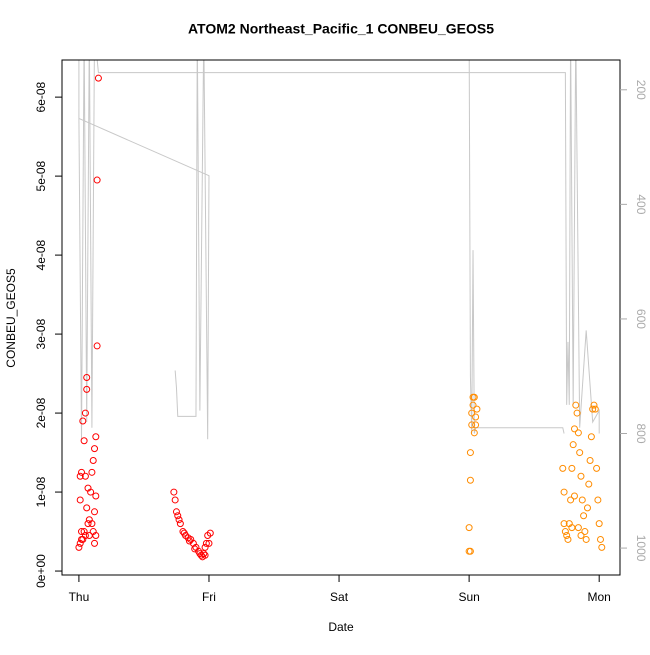 The image size is (650, 655). I want to click on y2-tick-label: 800, so click(641, 433).